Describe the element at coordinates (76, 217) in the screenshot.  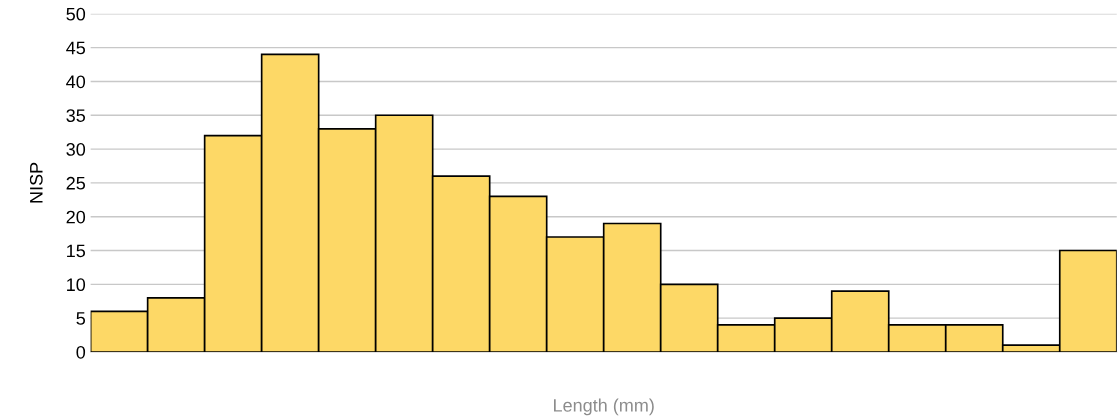
I see `y-tick-label: 20` at that location.